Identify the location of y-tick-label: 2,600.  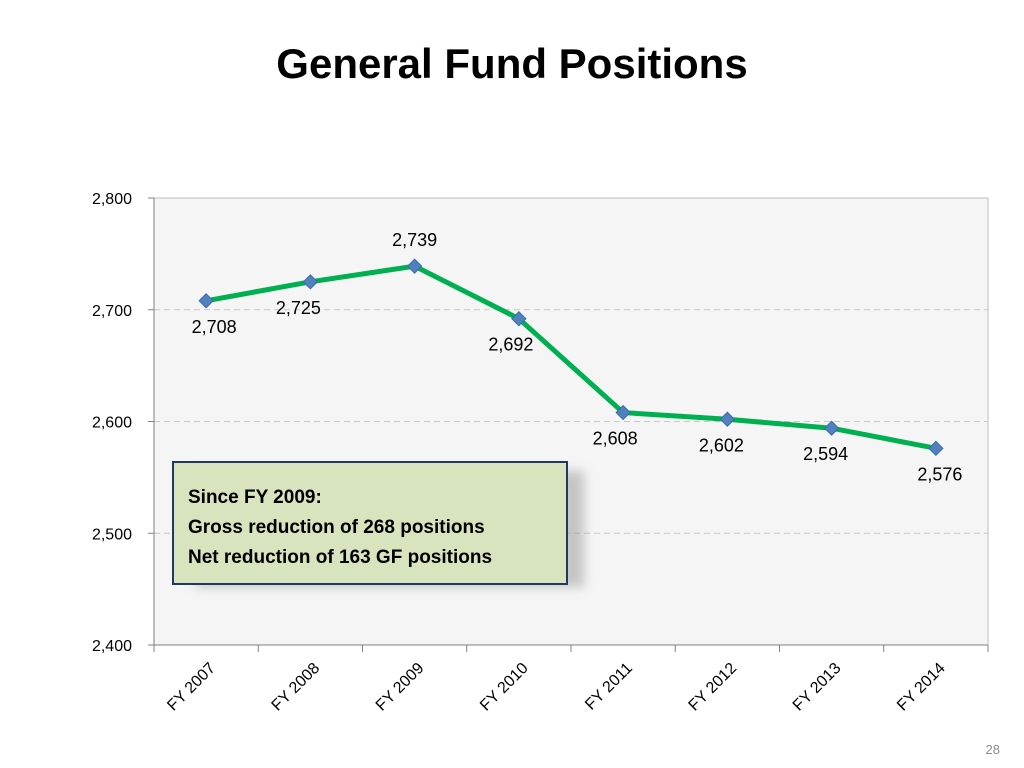
(112, 423).